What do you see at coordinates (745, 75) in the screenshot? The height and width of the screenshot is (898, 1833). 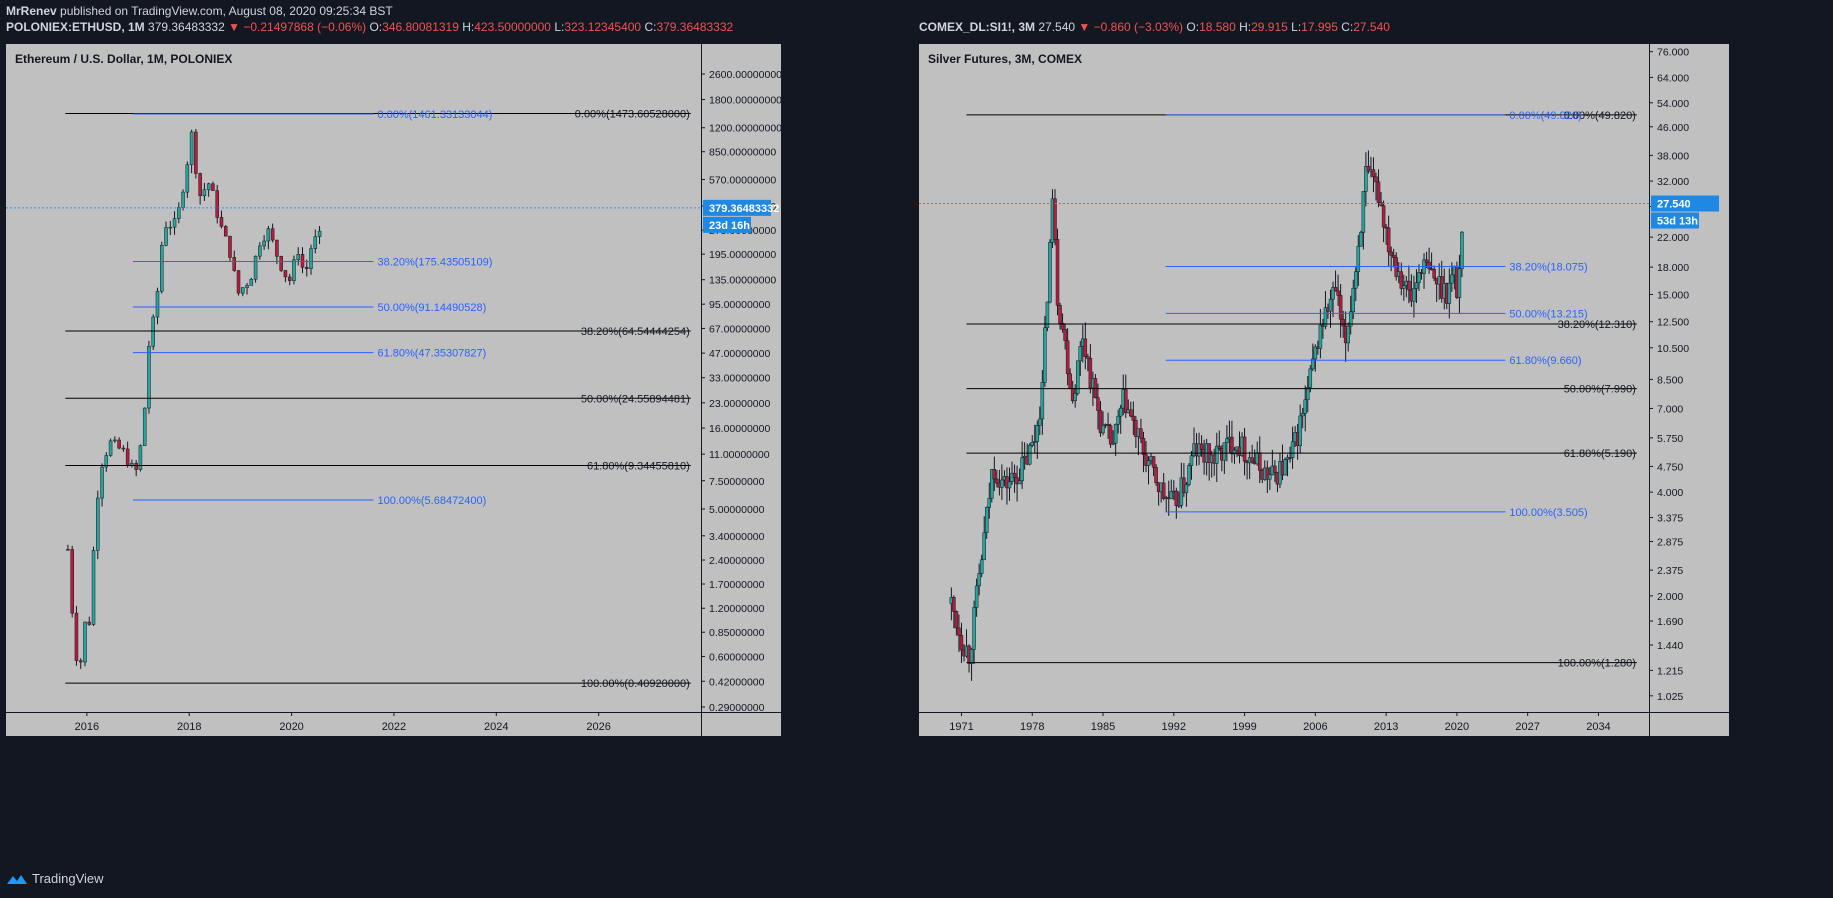 I see `y-tick-label: 2600.00000000` at bounding box center [745, 75].